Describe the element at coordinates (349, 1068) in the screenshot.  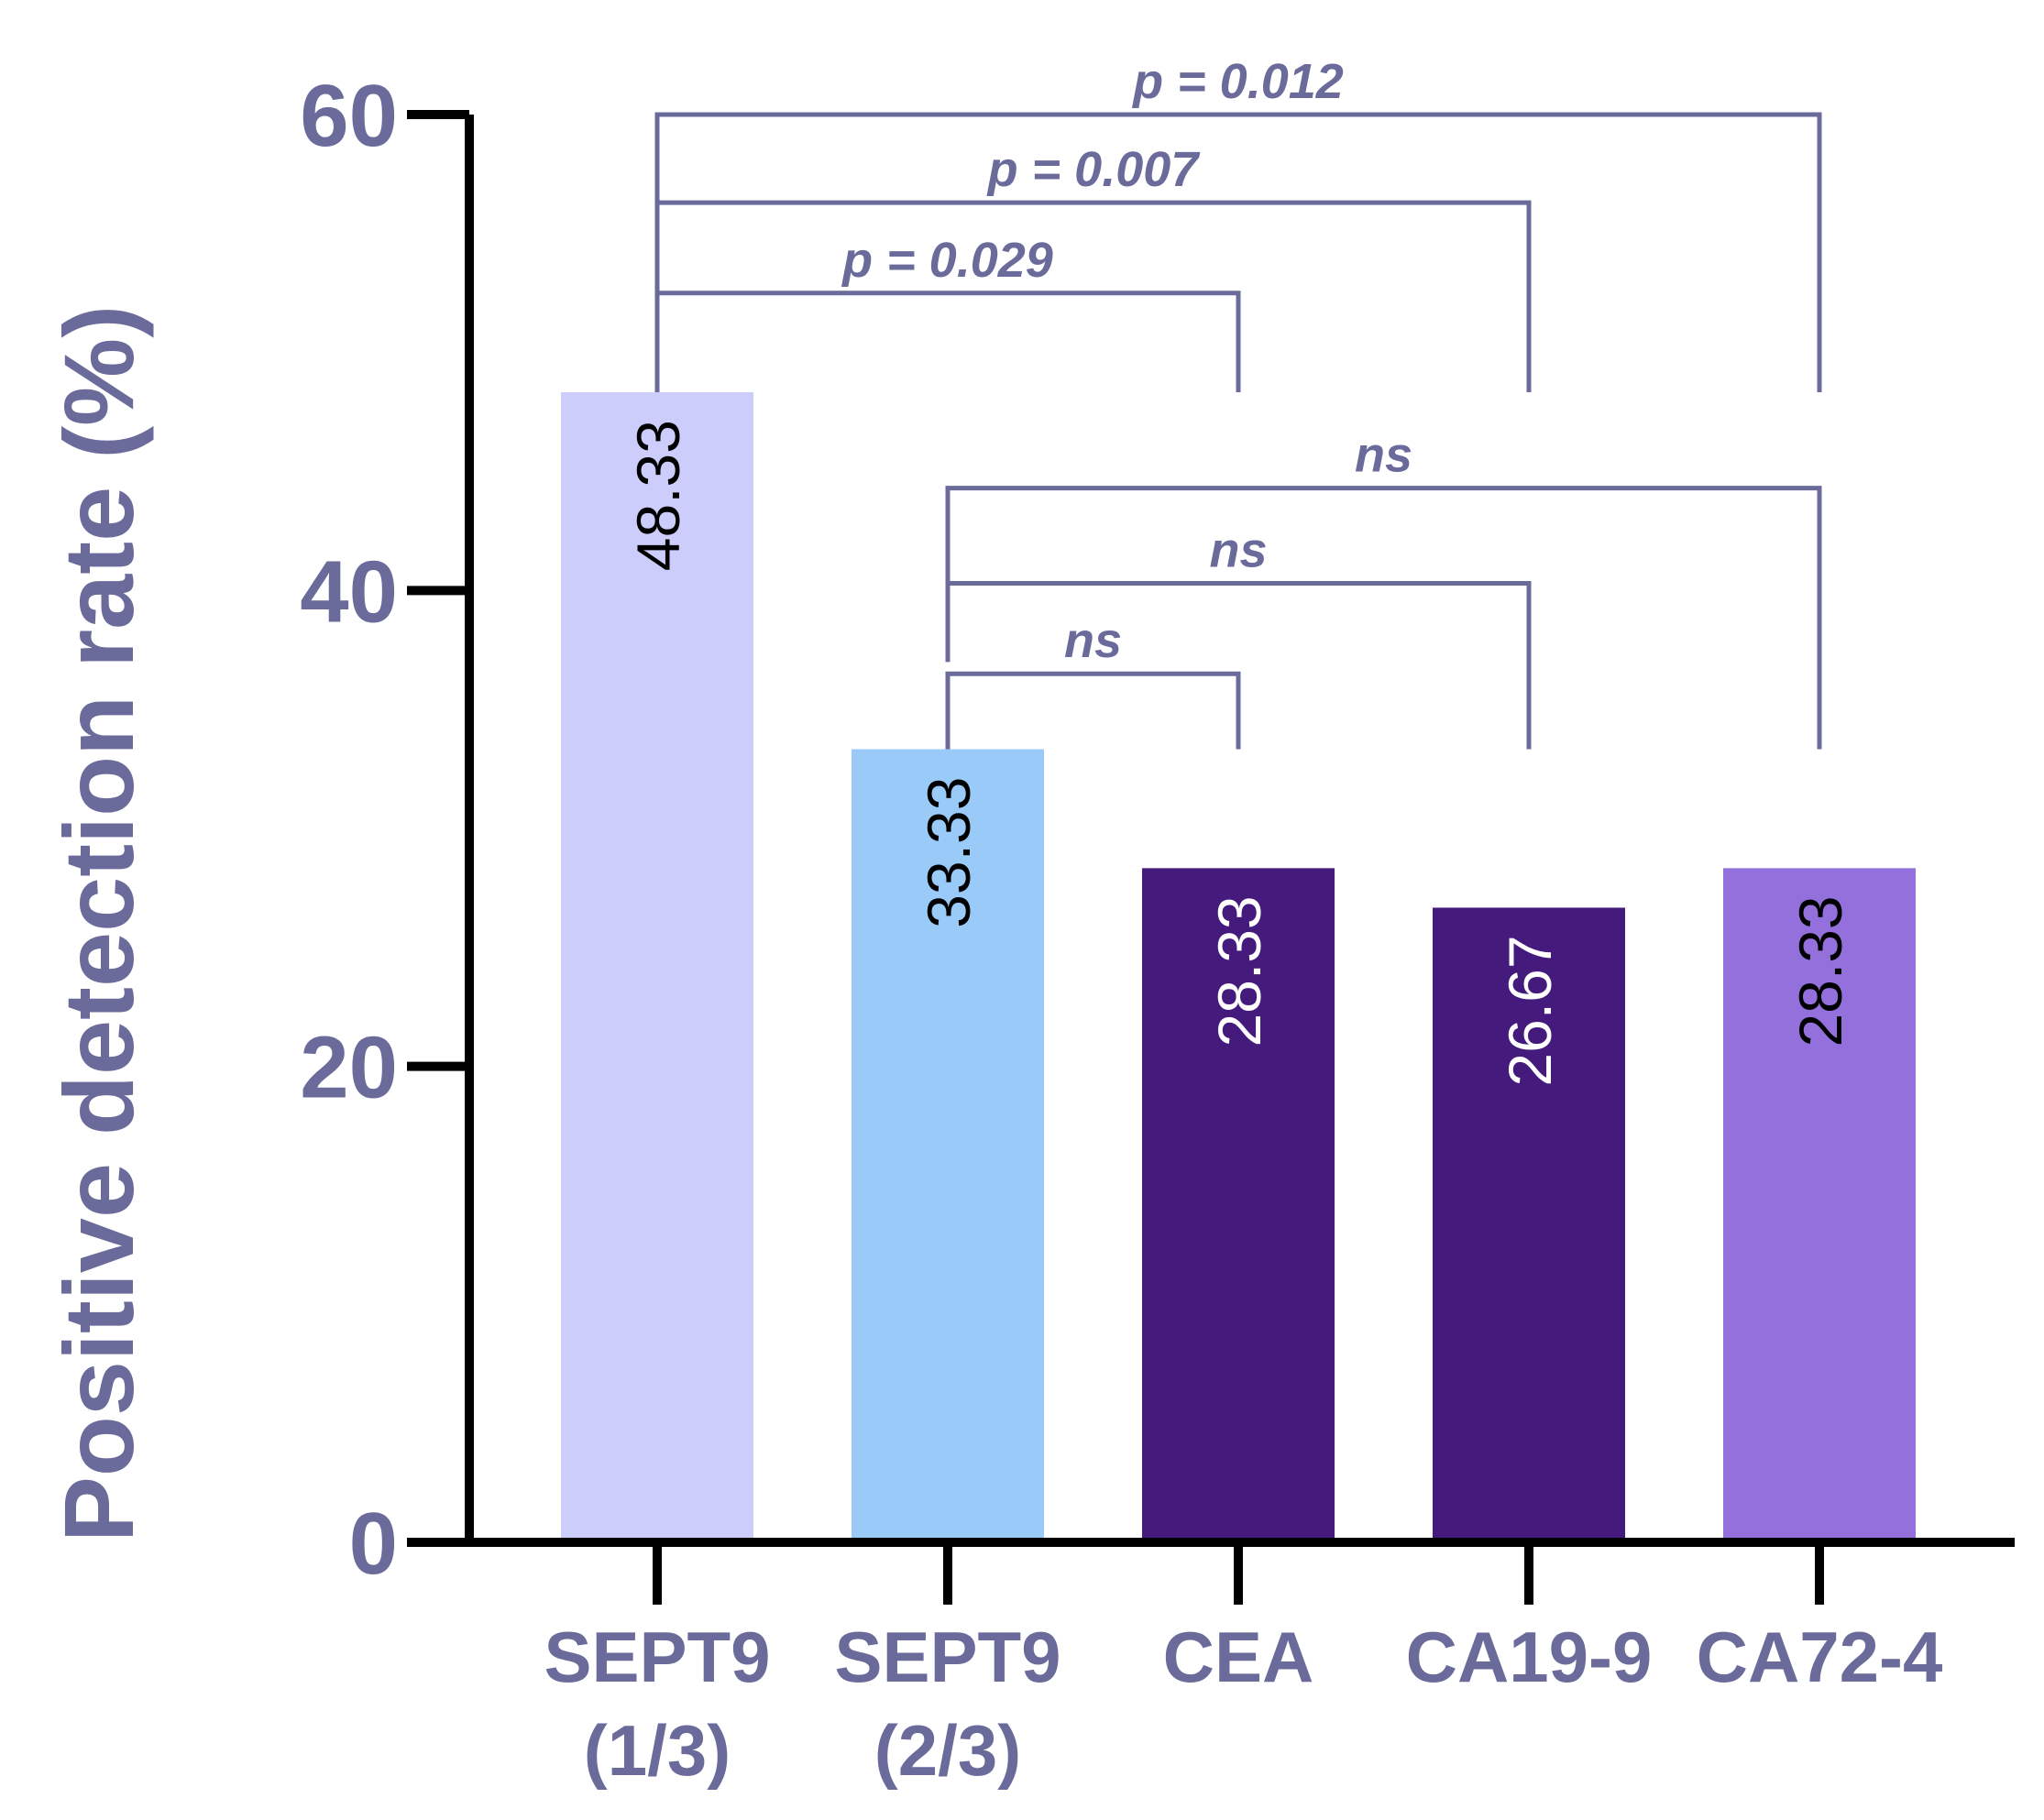
I see `y-tick-label: 20` at that location.